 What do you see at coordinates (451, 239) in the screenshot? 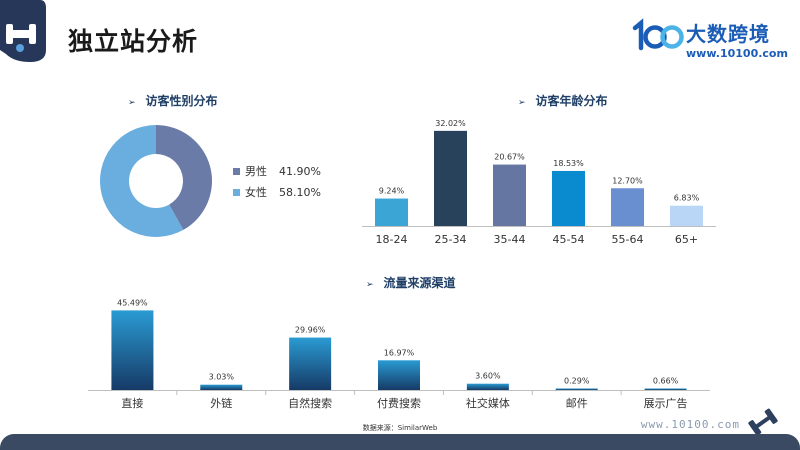
I see `age-category-label-1: 25-34` at bounding box center [451, 239].